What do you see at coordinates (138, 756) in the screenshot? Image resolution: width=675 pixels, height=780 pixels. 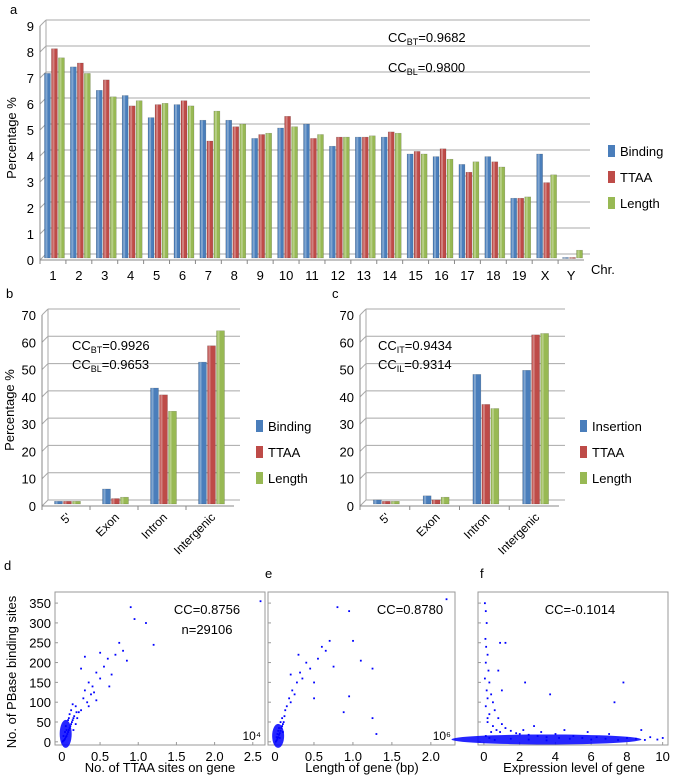 I see `x-tick-label: 1.0` at bounding box center [138, 756].